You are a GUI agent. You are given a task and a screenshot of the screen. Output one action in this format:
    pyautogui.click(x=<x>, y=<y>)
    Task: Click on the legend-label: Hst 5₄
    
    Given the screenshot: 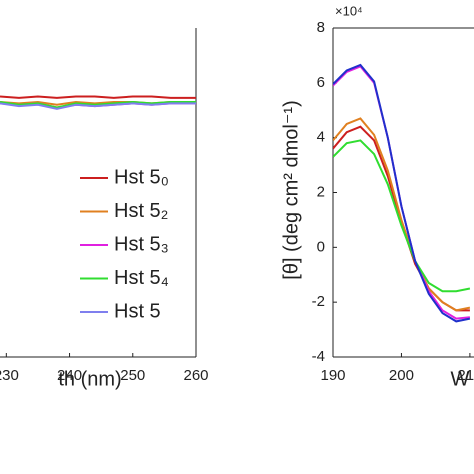 What is the action you would take?
    pyautogui.click(x=141, y=278)
    